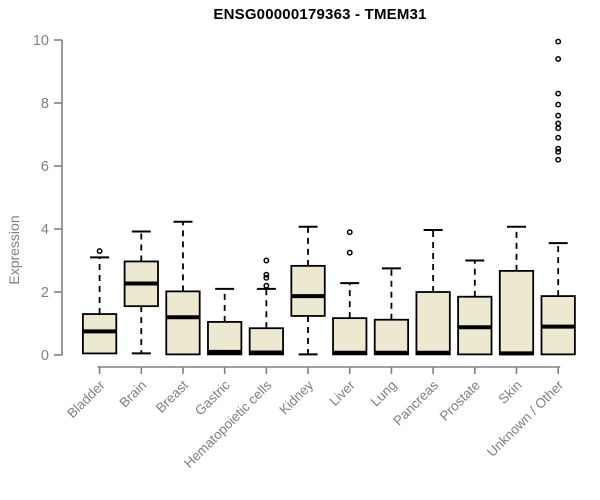 Image resolution: width=600 pixels, height=500 pixels. Describe the element at coordinates (100, 301) in the screenshot. I see `boxplot-bladder` at that location.